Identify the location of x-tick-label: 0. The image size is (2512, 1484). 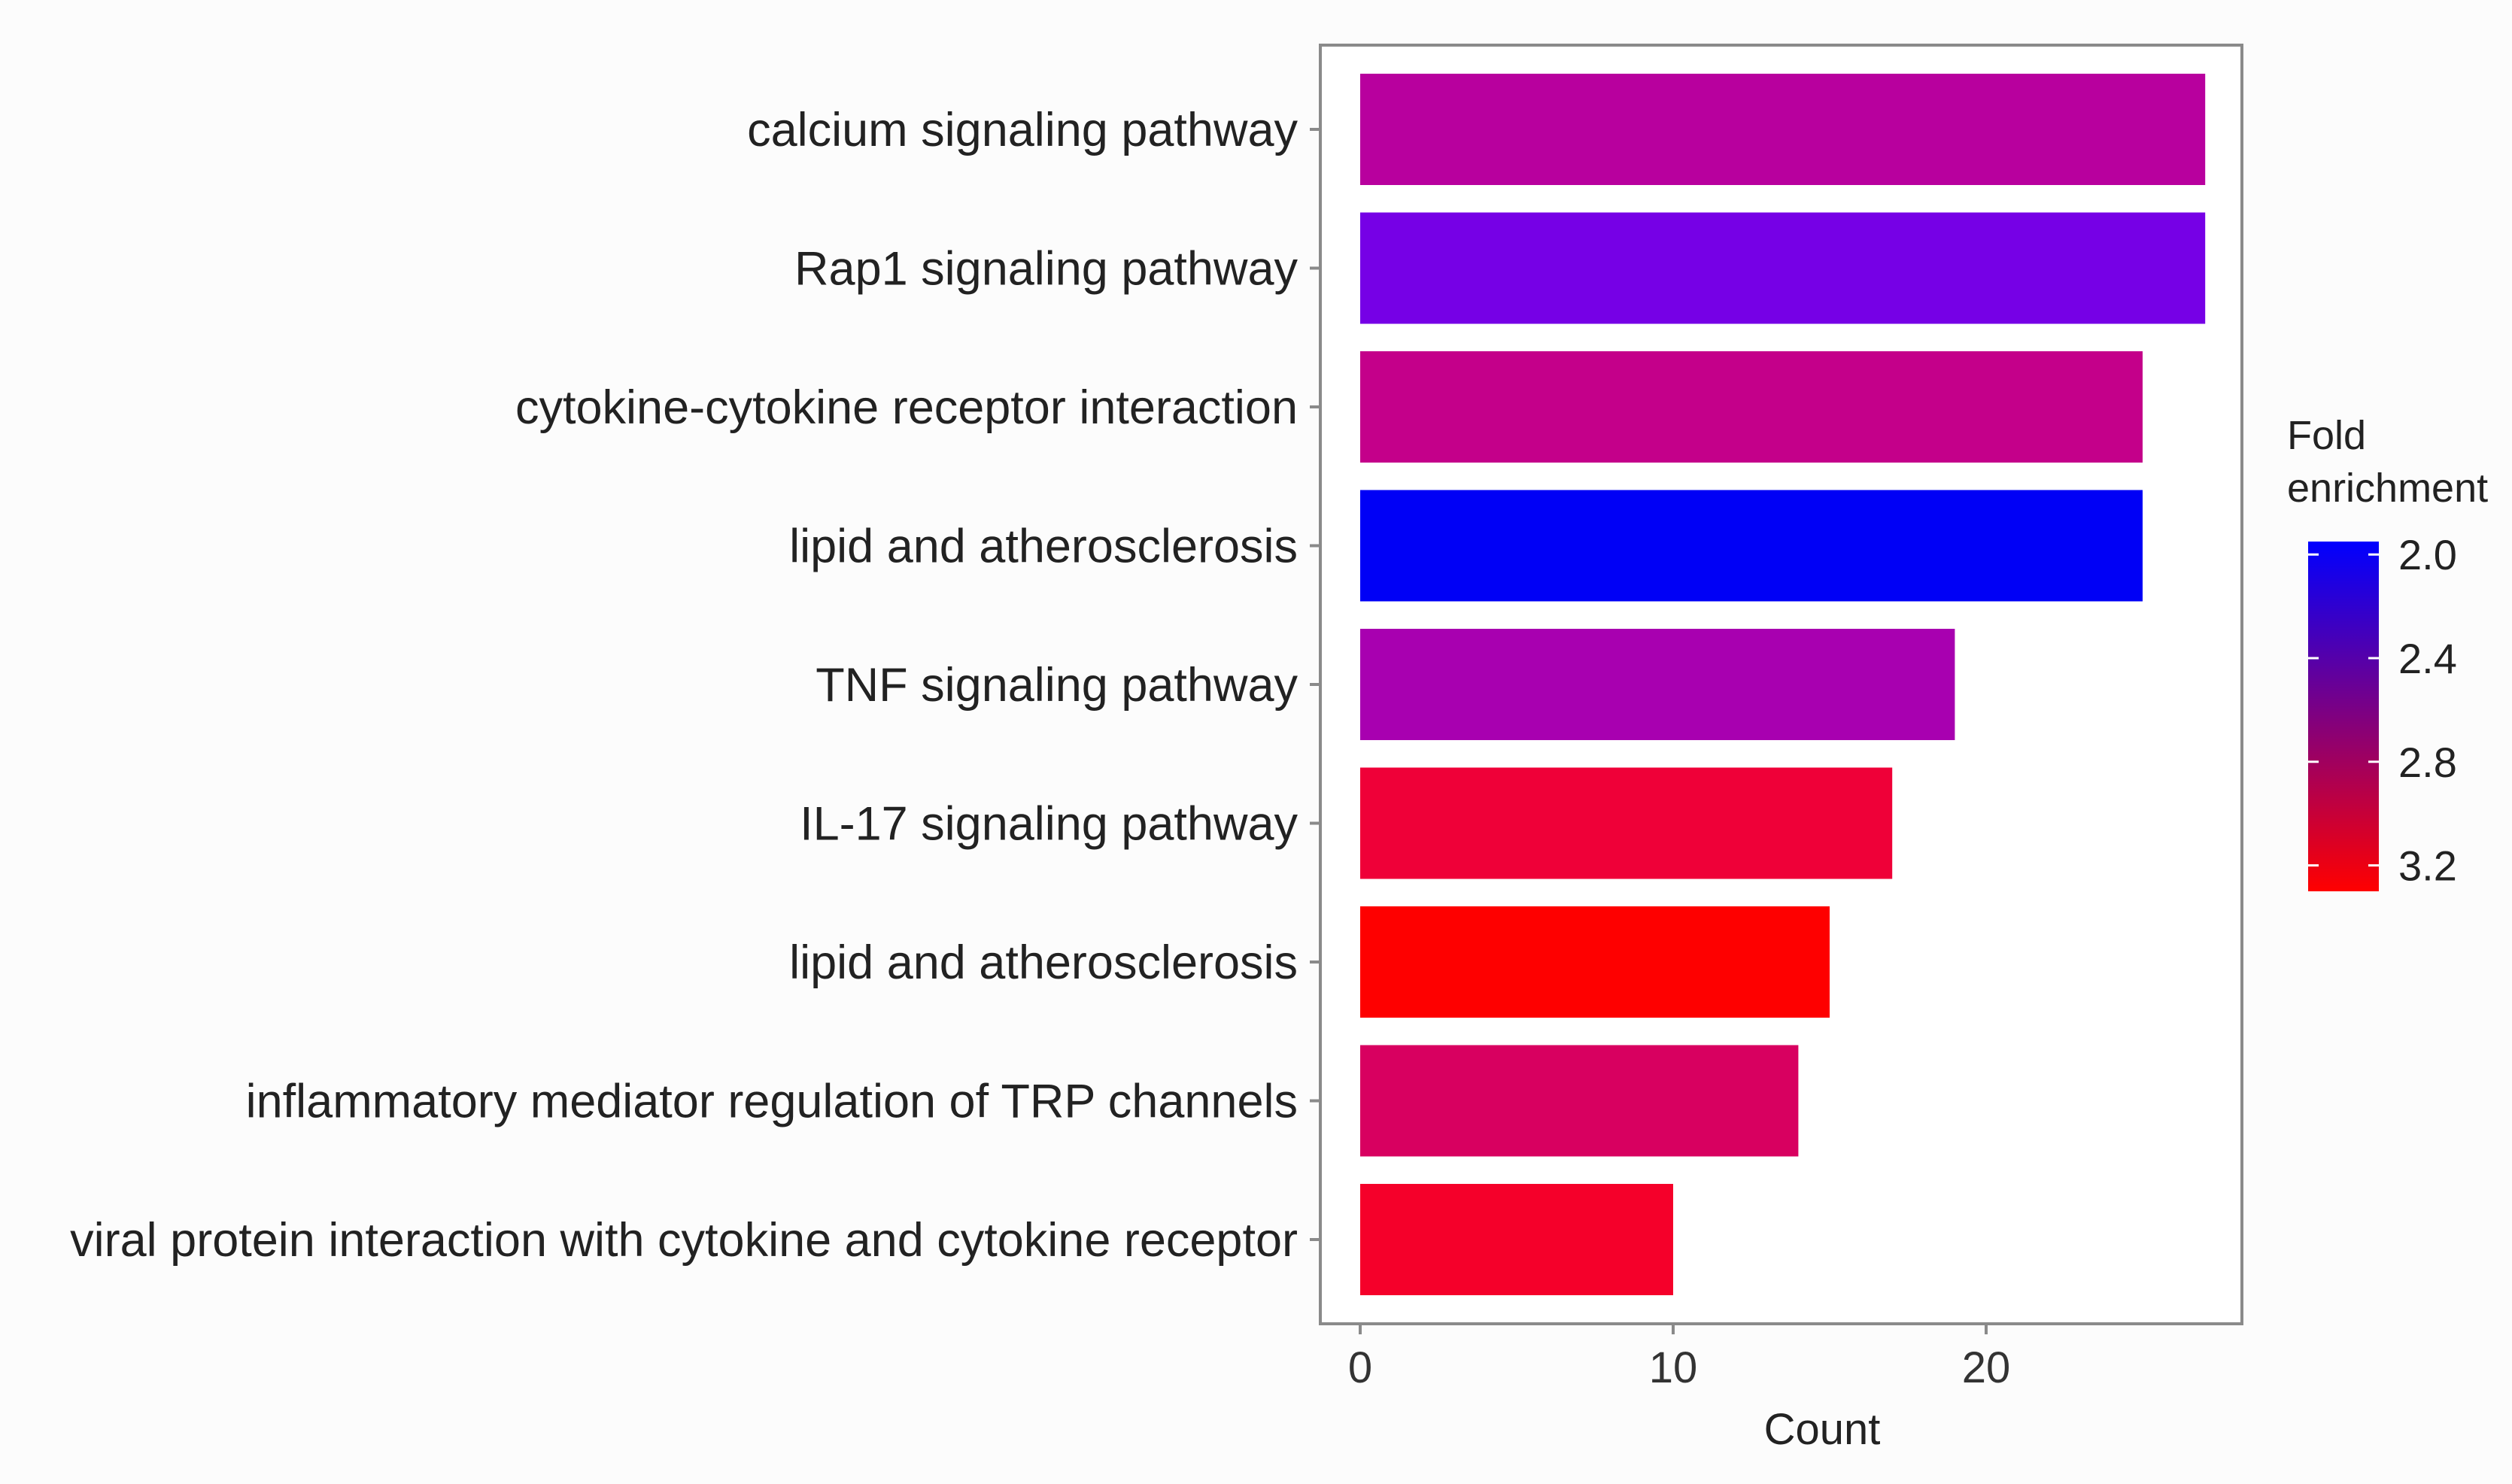
(1360, 1367).